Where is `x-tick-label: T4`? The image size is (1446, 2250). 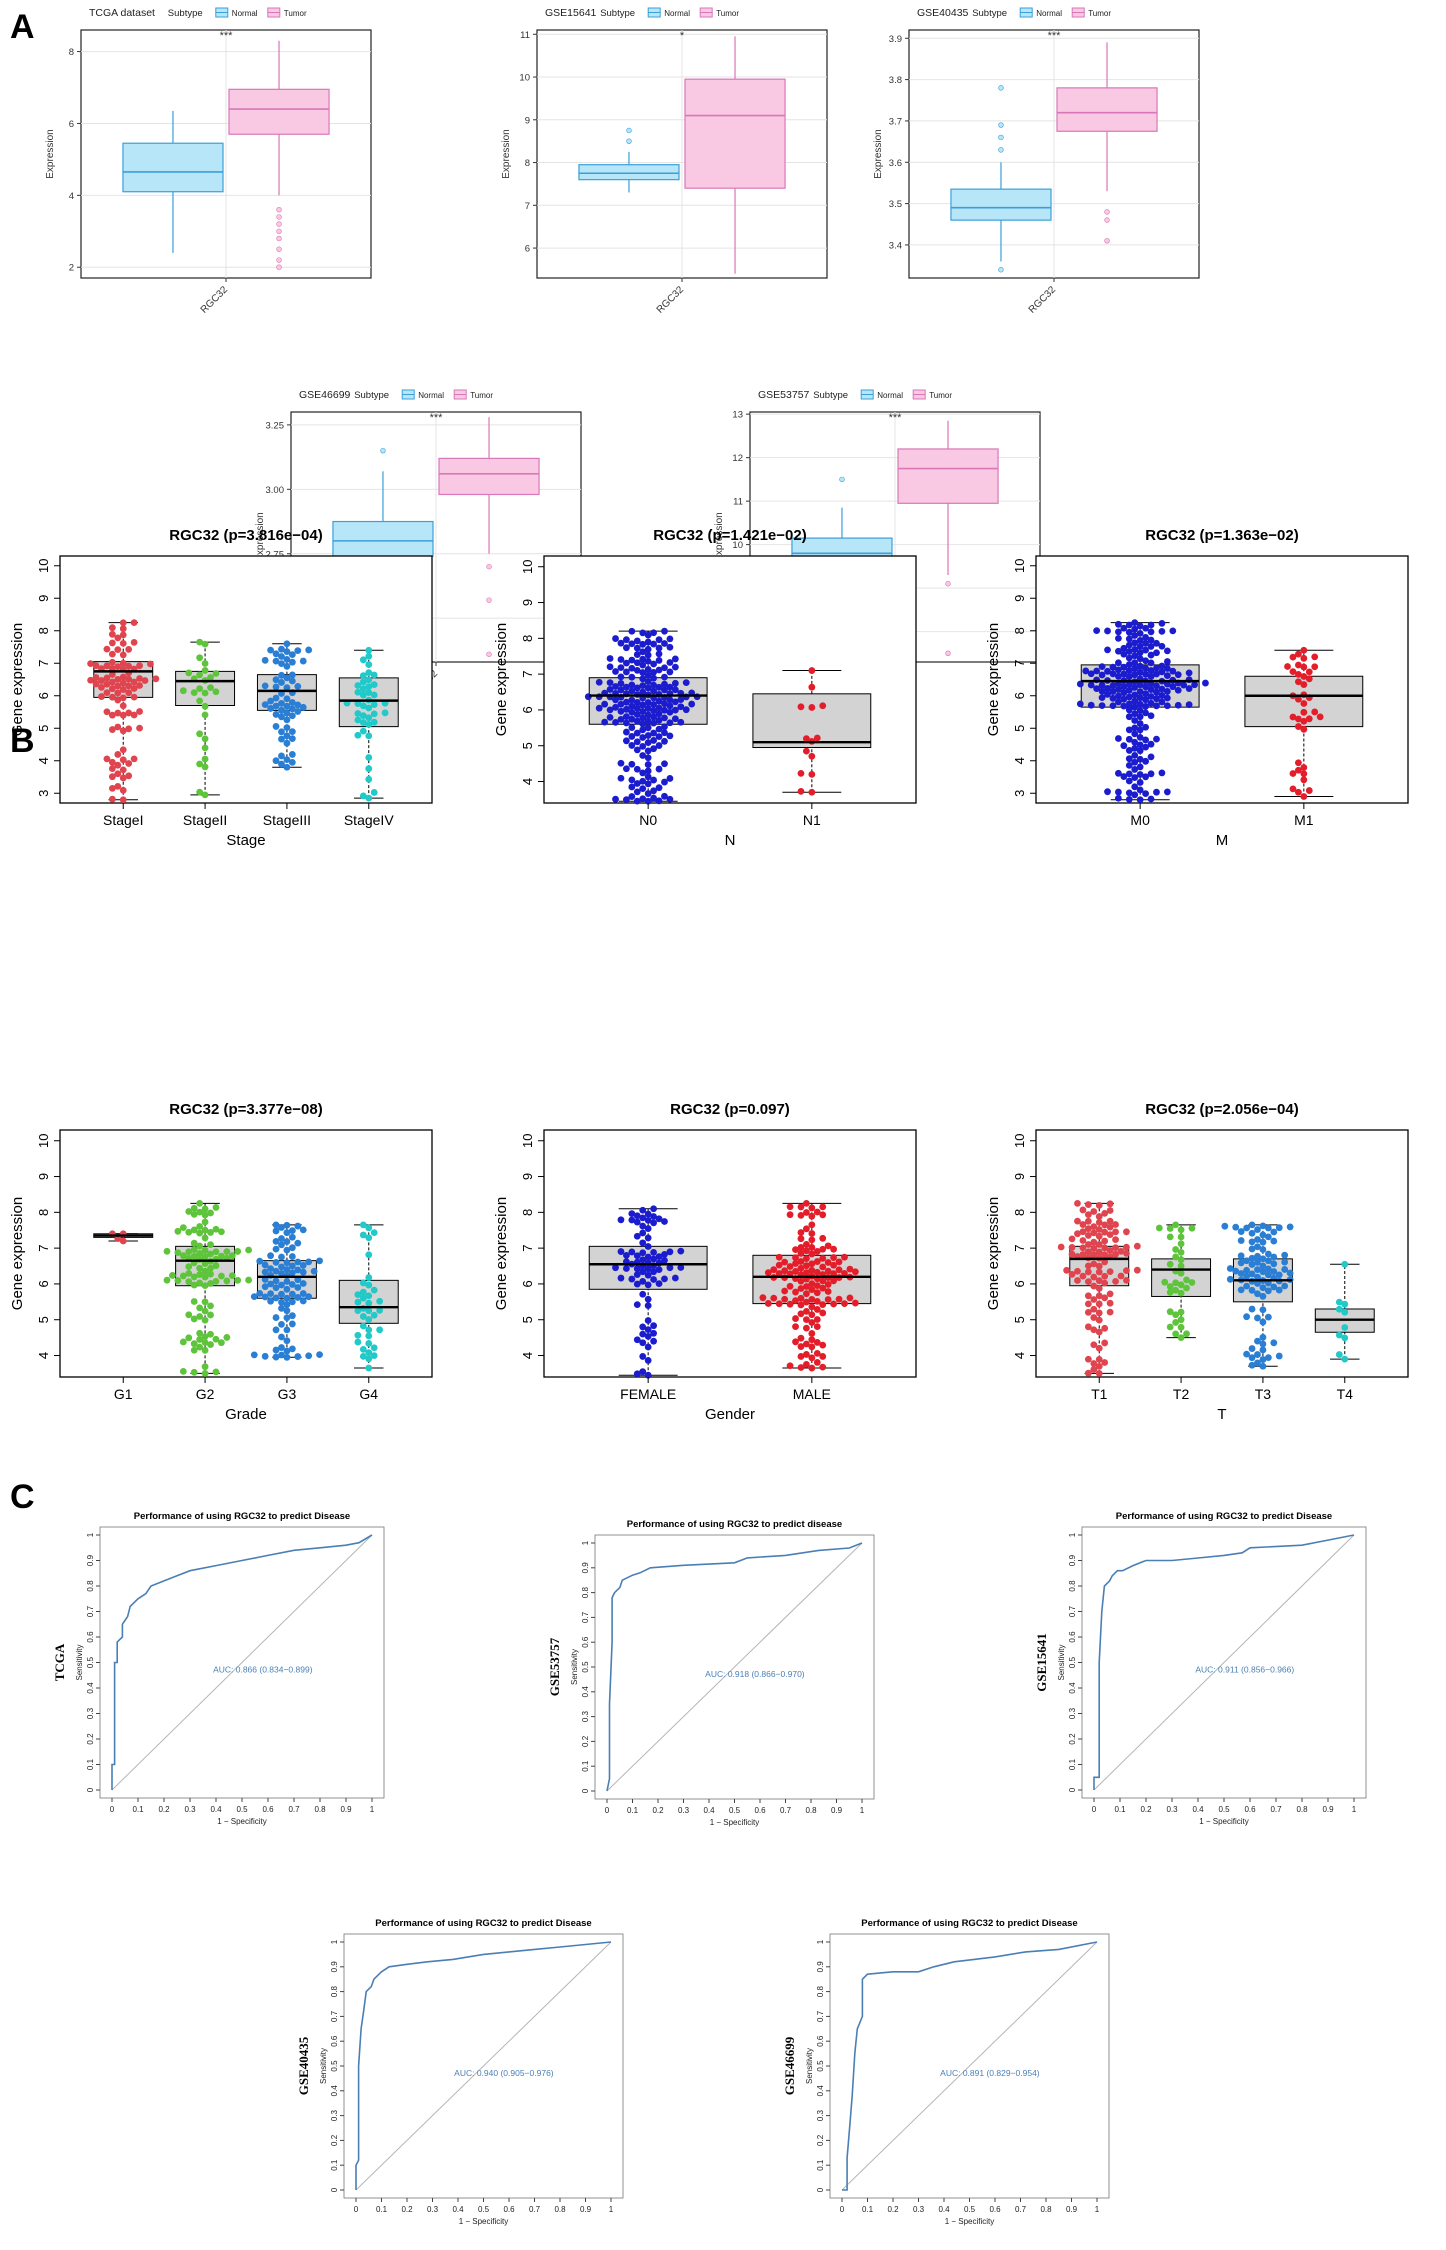 x-tick-label: T4 is located at coordinates (1345, 1394).